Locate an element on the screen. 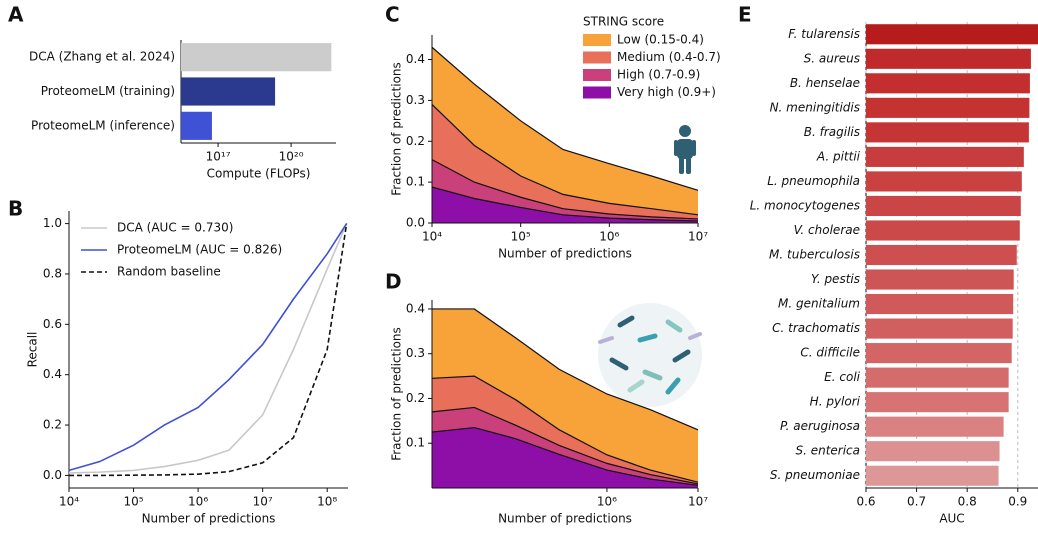  x-tick-label: 0.8 is located at coordinates (967, 502).